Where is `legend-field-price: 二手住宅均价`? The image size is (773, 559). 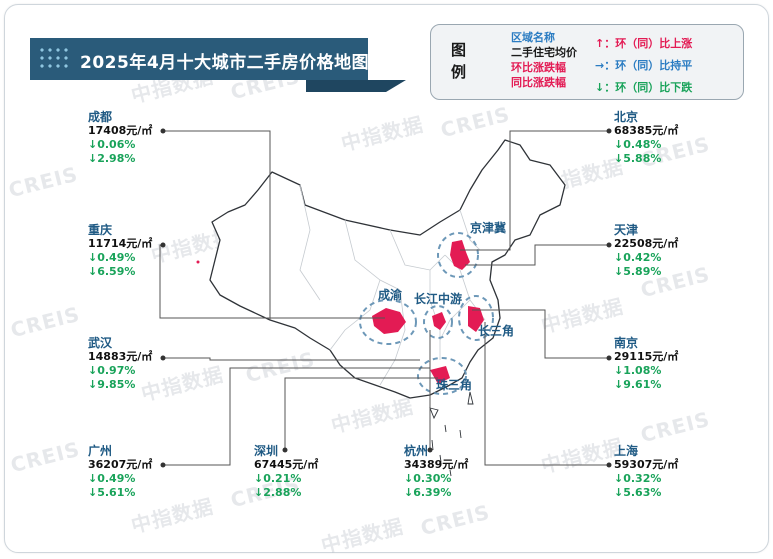
legend-field-price: 二手住宅均价 is located at coordinates (544, 52).